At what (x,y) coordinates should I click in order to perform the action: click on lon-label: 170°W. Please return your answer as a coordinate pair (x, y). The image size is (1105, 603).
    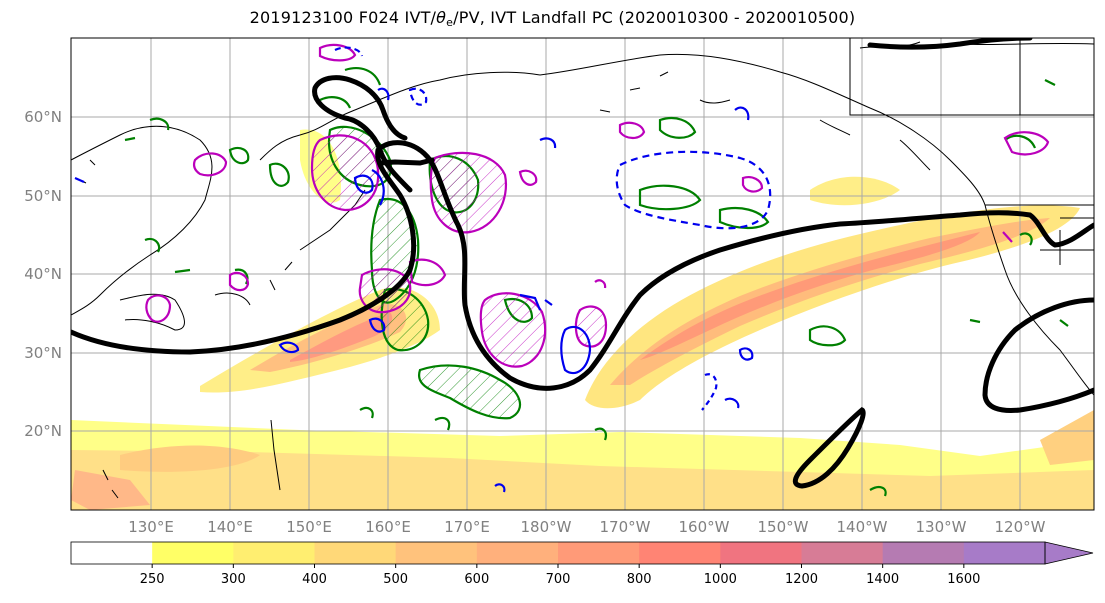
    Looking at the image, I should click on (625, 527).